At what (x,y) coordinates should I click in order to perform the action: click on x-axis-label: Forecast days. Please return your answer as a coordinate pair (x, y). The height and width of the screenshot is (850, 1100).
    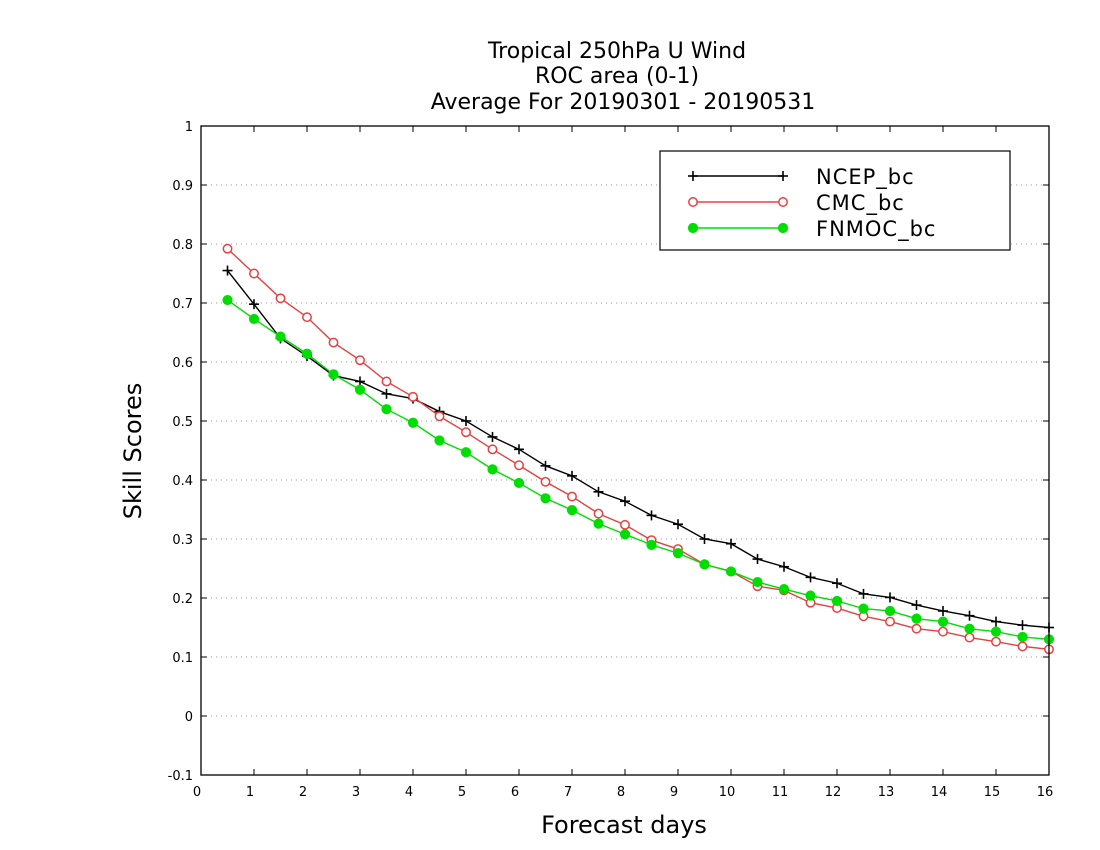
    Looking at the image, I should click on (624, 825).